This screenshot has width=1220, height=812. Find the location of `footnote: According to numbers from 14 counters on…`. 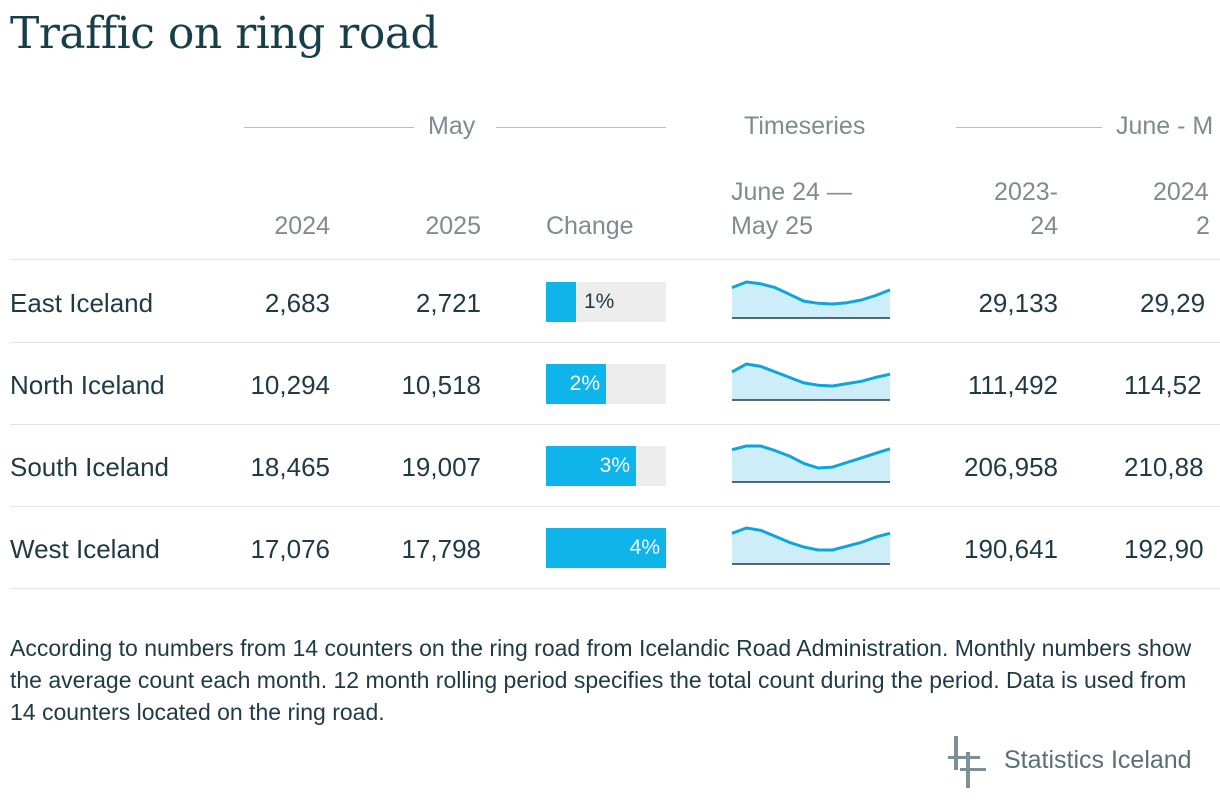

footnote: According to numbers from 14 counters on… is located at coordinates (601, 680).